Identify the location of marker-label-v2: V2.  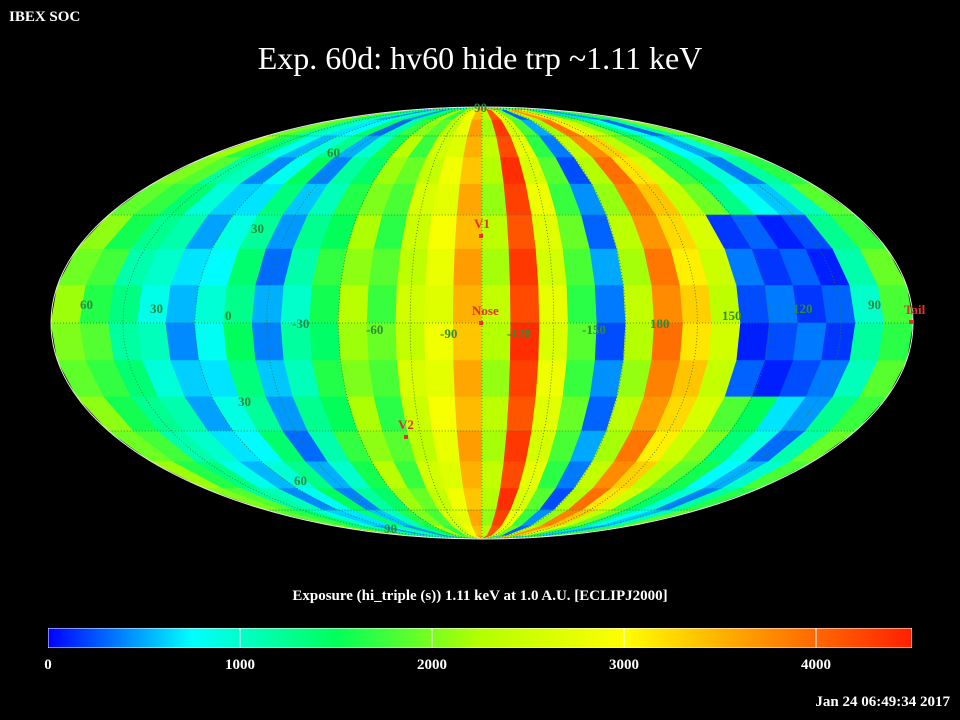
(406, 424).